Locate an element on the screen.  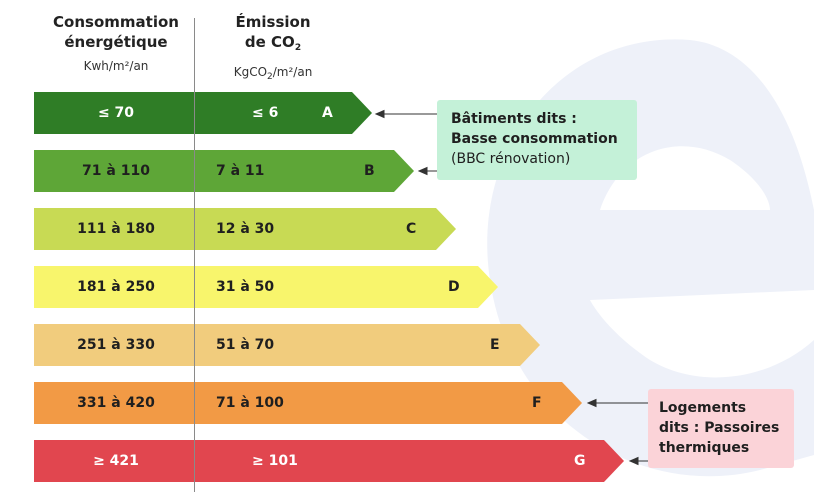
co2-value: 31 à 50 is located at coordinates (245, 287).